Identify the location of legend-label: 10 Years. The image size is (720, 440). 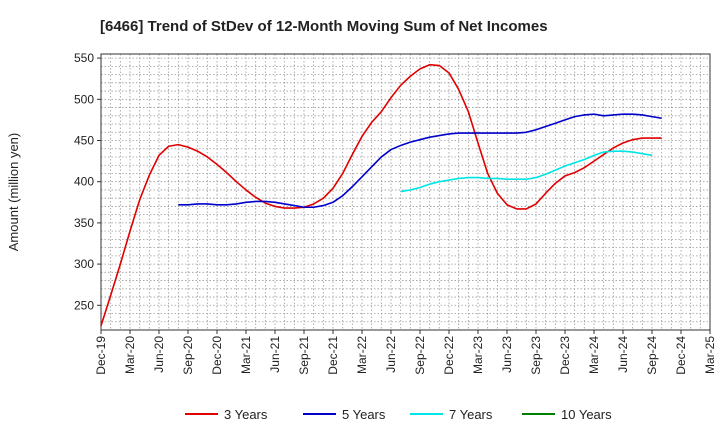
(586, 414).